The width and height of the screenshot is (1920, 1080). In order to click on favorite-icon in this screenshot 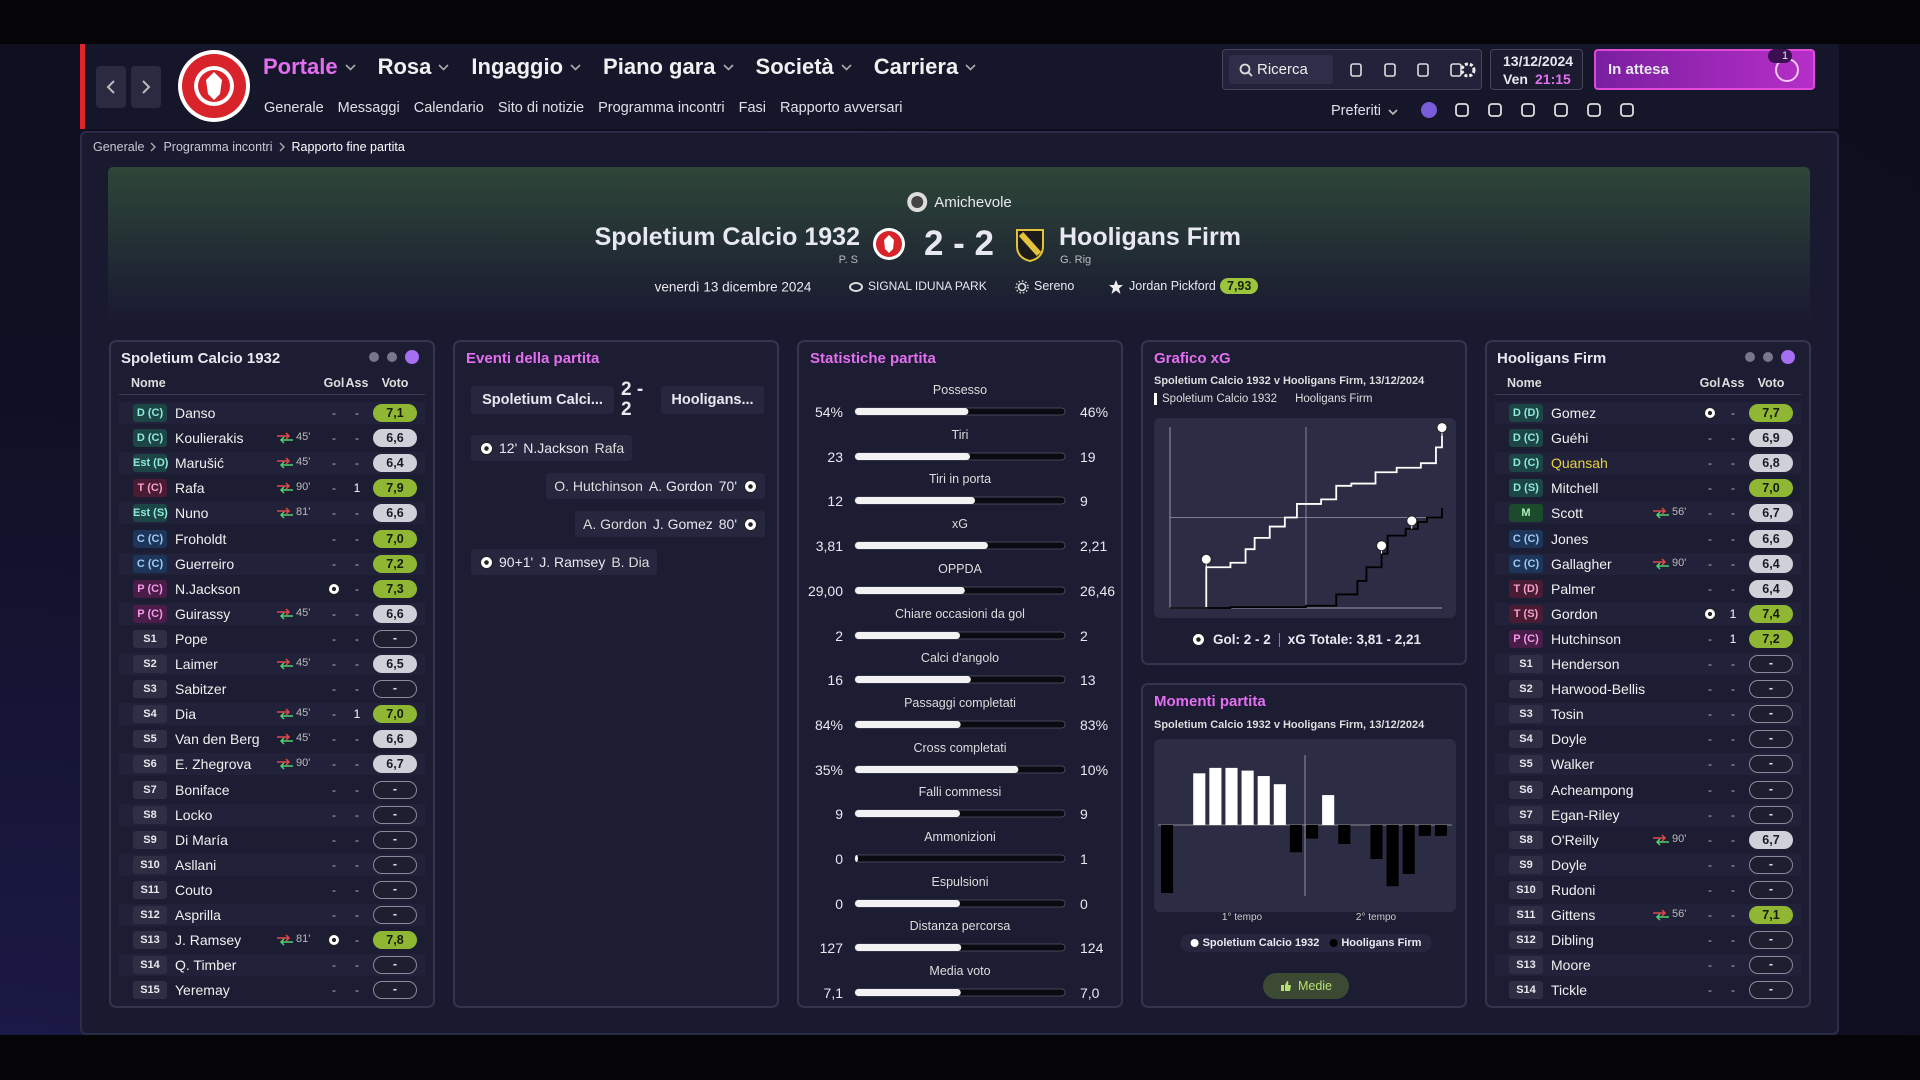, I will do `click(1462, 110)`.